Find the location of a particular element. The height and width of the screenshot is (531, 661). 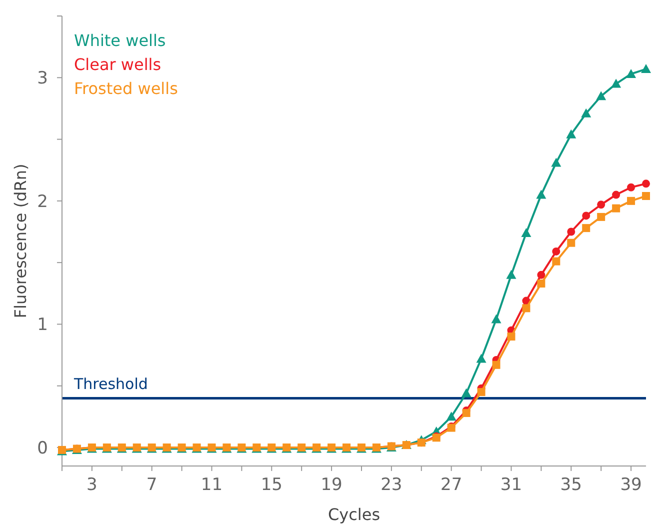

x-axis-title: Cycles is located at coordinates (354, 514).